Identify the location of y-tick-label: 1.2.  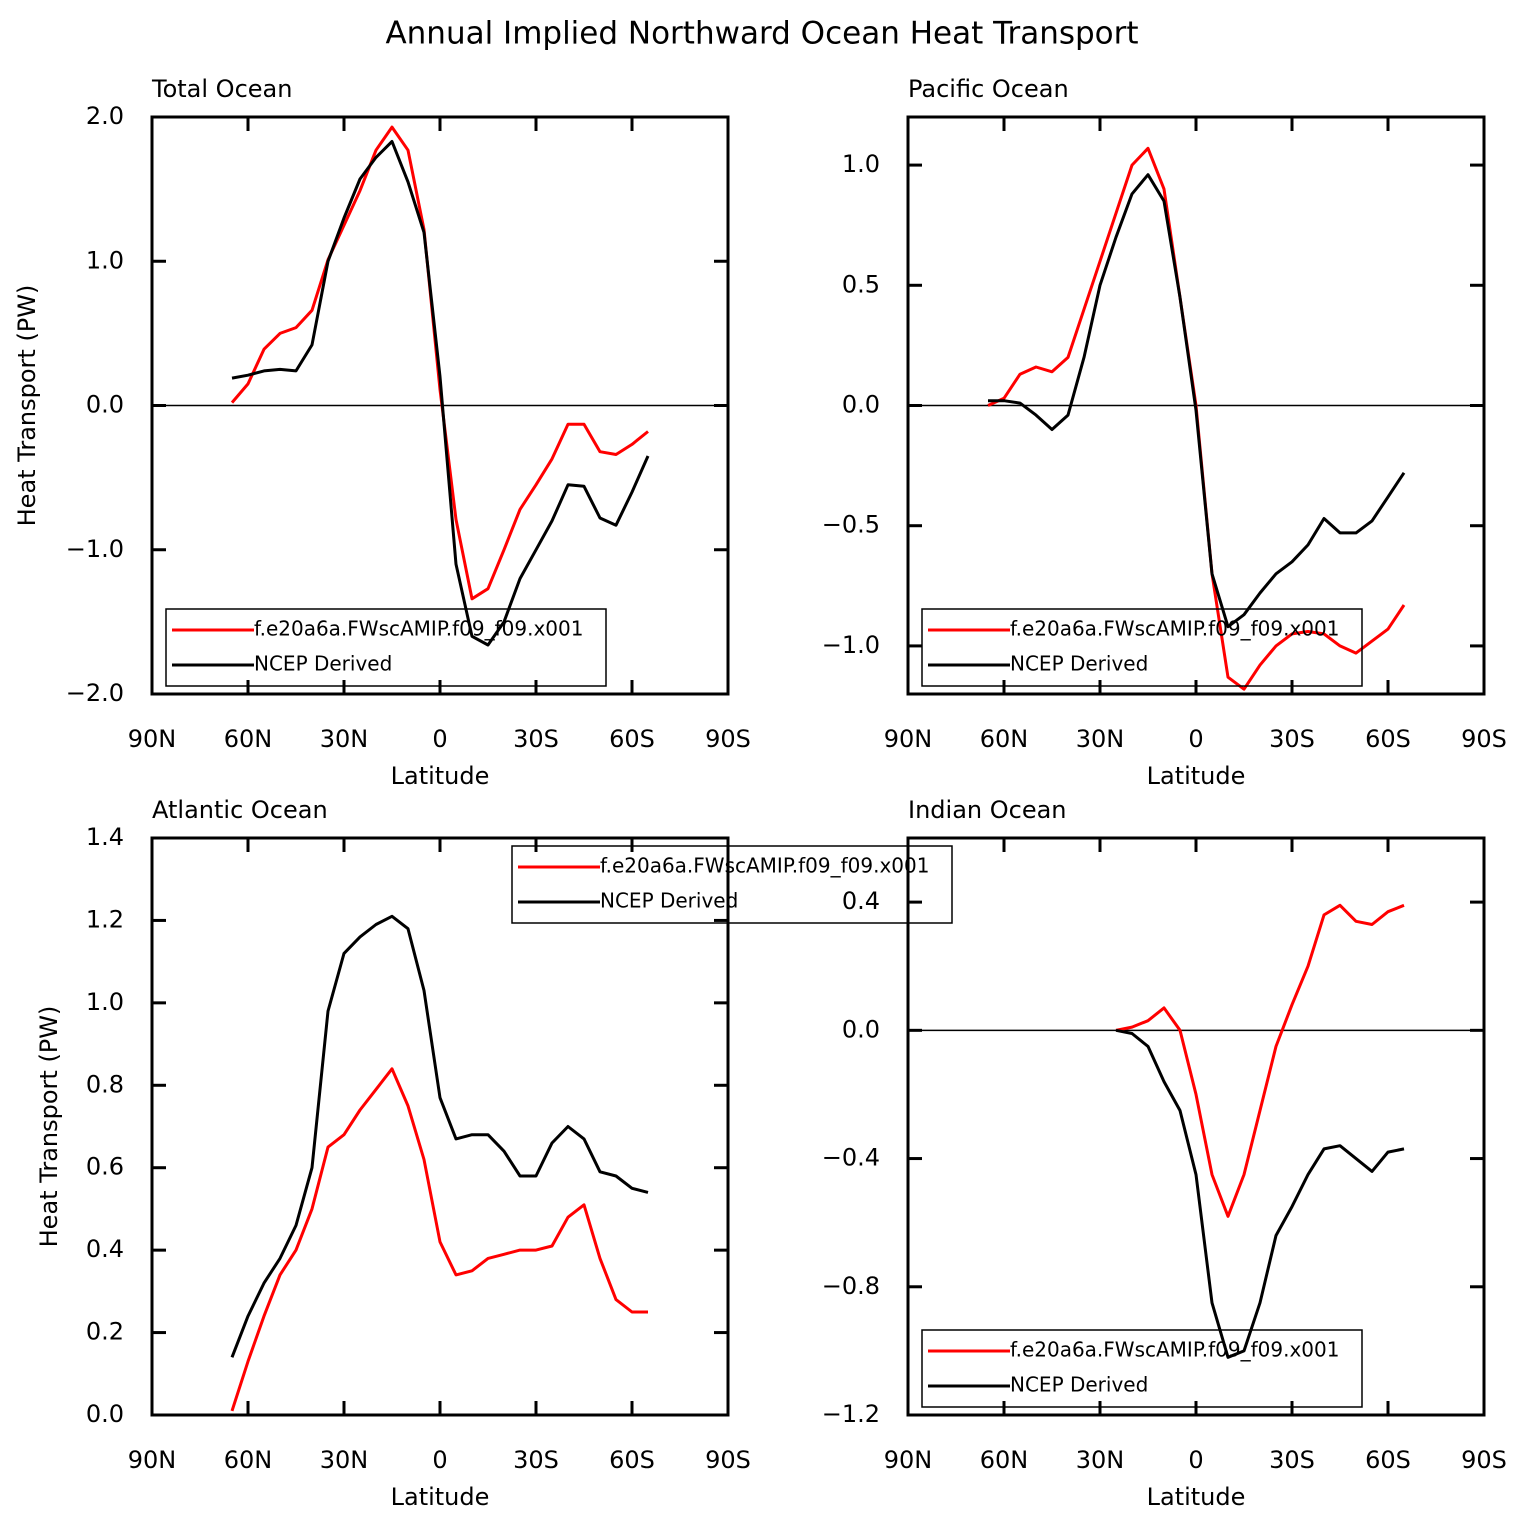
(105, 919).